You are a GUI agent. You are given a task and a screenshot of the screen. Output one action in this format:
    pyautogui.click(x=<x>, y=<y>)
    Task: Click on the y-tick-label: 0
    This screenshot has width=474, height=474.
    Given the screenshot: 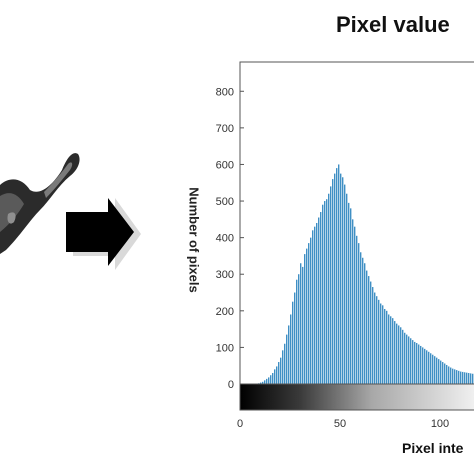 What is the action you would take?
    pyautogui.click(x=231, y=385)
    